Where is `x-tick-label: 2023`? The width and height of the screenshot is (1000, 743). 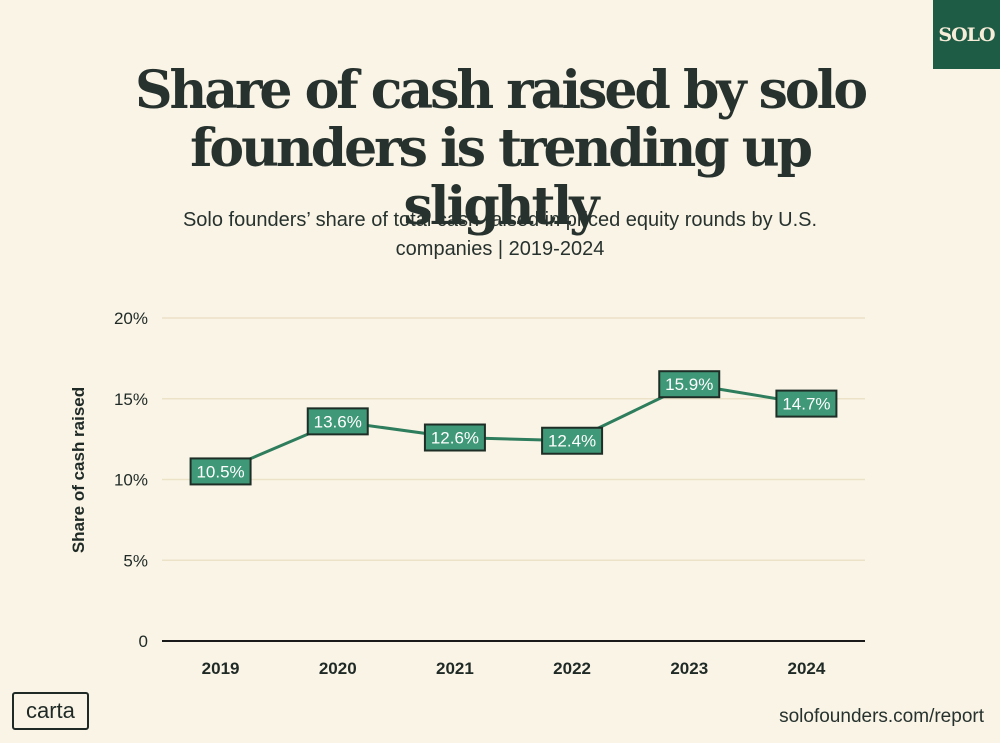
x-tick-label: 2023 is located at coordinates (689, 668).